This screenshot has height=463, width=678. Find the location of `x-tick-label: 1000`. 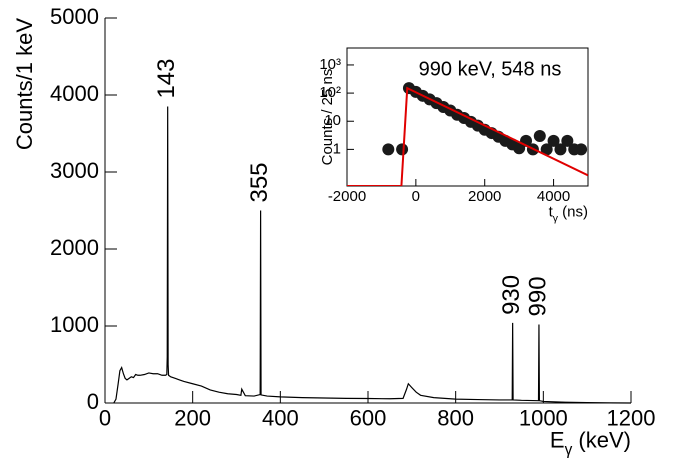

x-tick-label: 1000 is located at coordinates (543, 417).